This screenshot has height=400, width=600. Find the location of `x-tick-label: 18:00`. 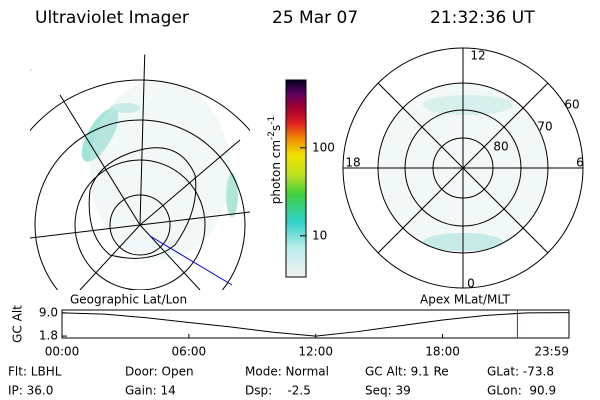

x-tick-label: 18:00 is located at coordinates (442, 352).